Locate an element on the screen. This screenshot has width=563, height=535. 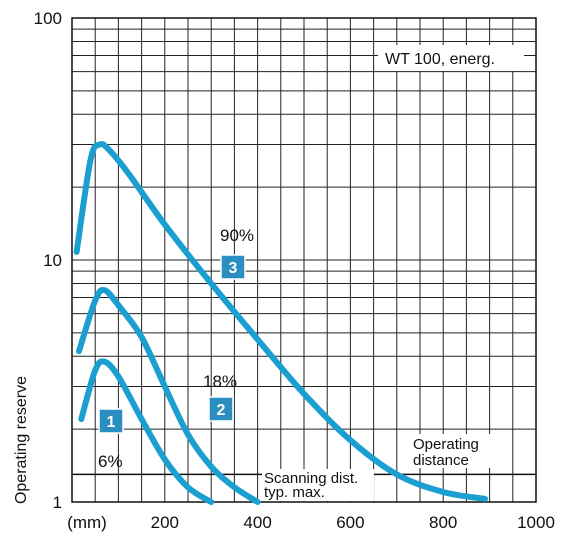
chart-title: WT 100, energ. is located at coordinates (440, 59).